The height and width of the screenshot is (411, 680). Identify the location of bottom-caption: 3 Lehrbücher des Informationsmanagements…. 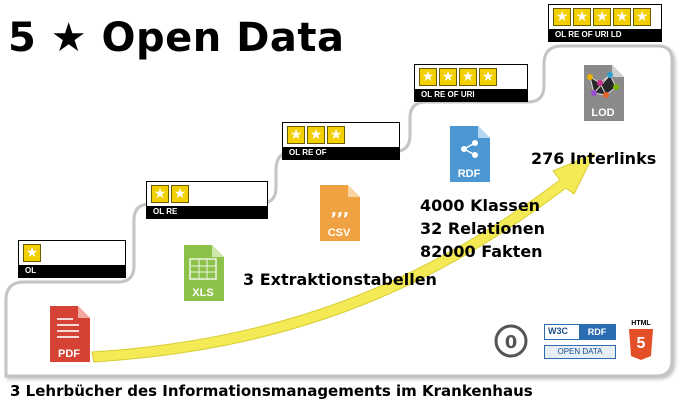
(271, 391).